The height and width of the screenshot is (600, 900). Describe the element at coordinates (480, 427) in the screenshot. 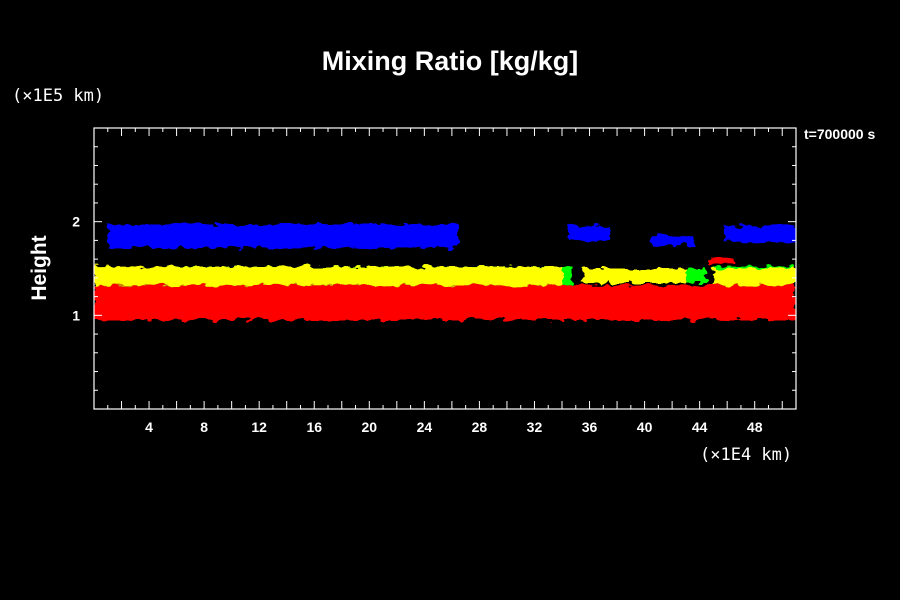

I see `x-tick-label: 28` at that location.